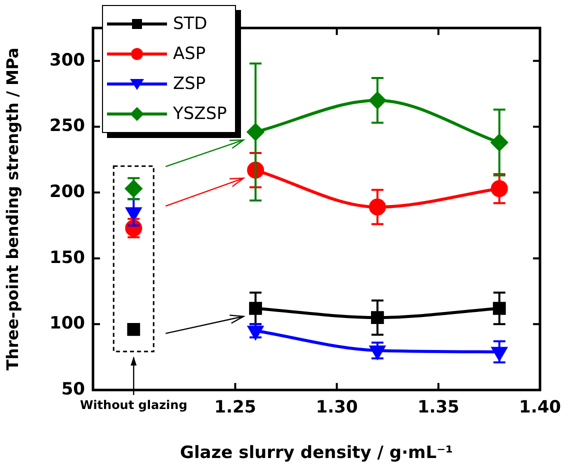 This screenshot has width=575, height=468. What do you see at coordinates (68, 258) in the screenshot?
I see `y-tick-label: 150` at bounding box center [68, 258].